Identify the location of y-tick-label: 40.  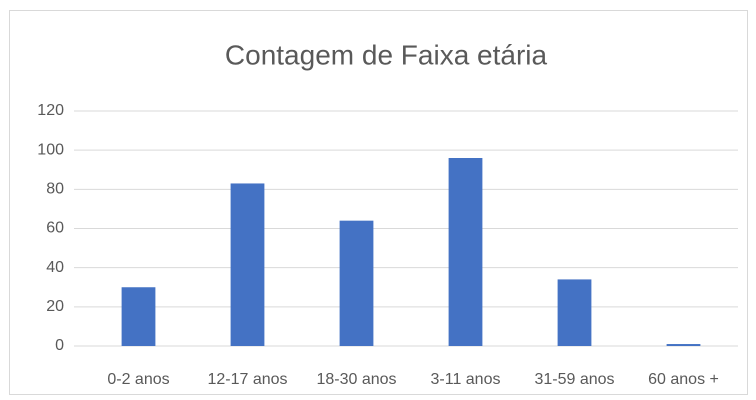
(55, 267).